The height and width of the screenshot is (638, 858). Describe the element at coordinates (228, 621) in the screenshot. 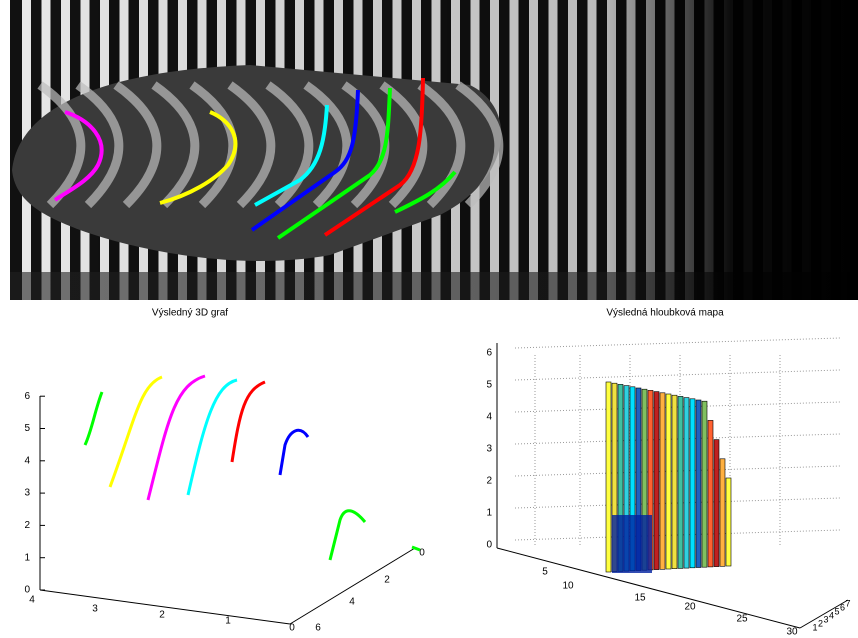

I see `x-tick-label: 1` at that location.